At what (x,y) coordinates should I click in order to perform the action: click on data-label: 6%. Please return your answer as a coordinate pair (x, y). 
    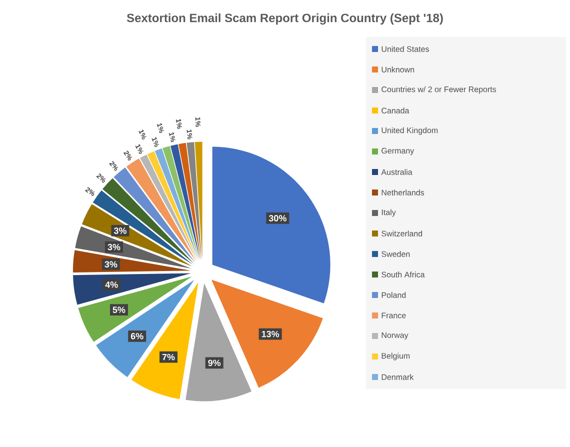
    Looking at the image, I should click on (137, 336).